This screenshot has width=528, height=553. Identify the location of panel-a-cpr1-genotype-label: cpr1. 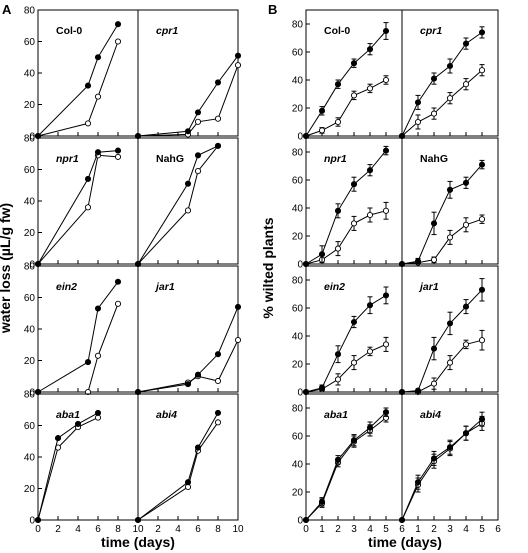
(167, 31).